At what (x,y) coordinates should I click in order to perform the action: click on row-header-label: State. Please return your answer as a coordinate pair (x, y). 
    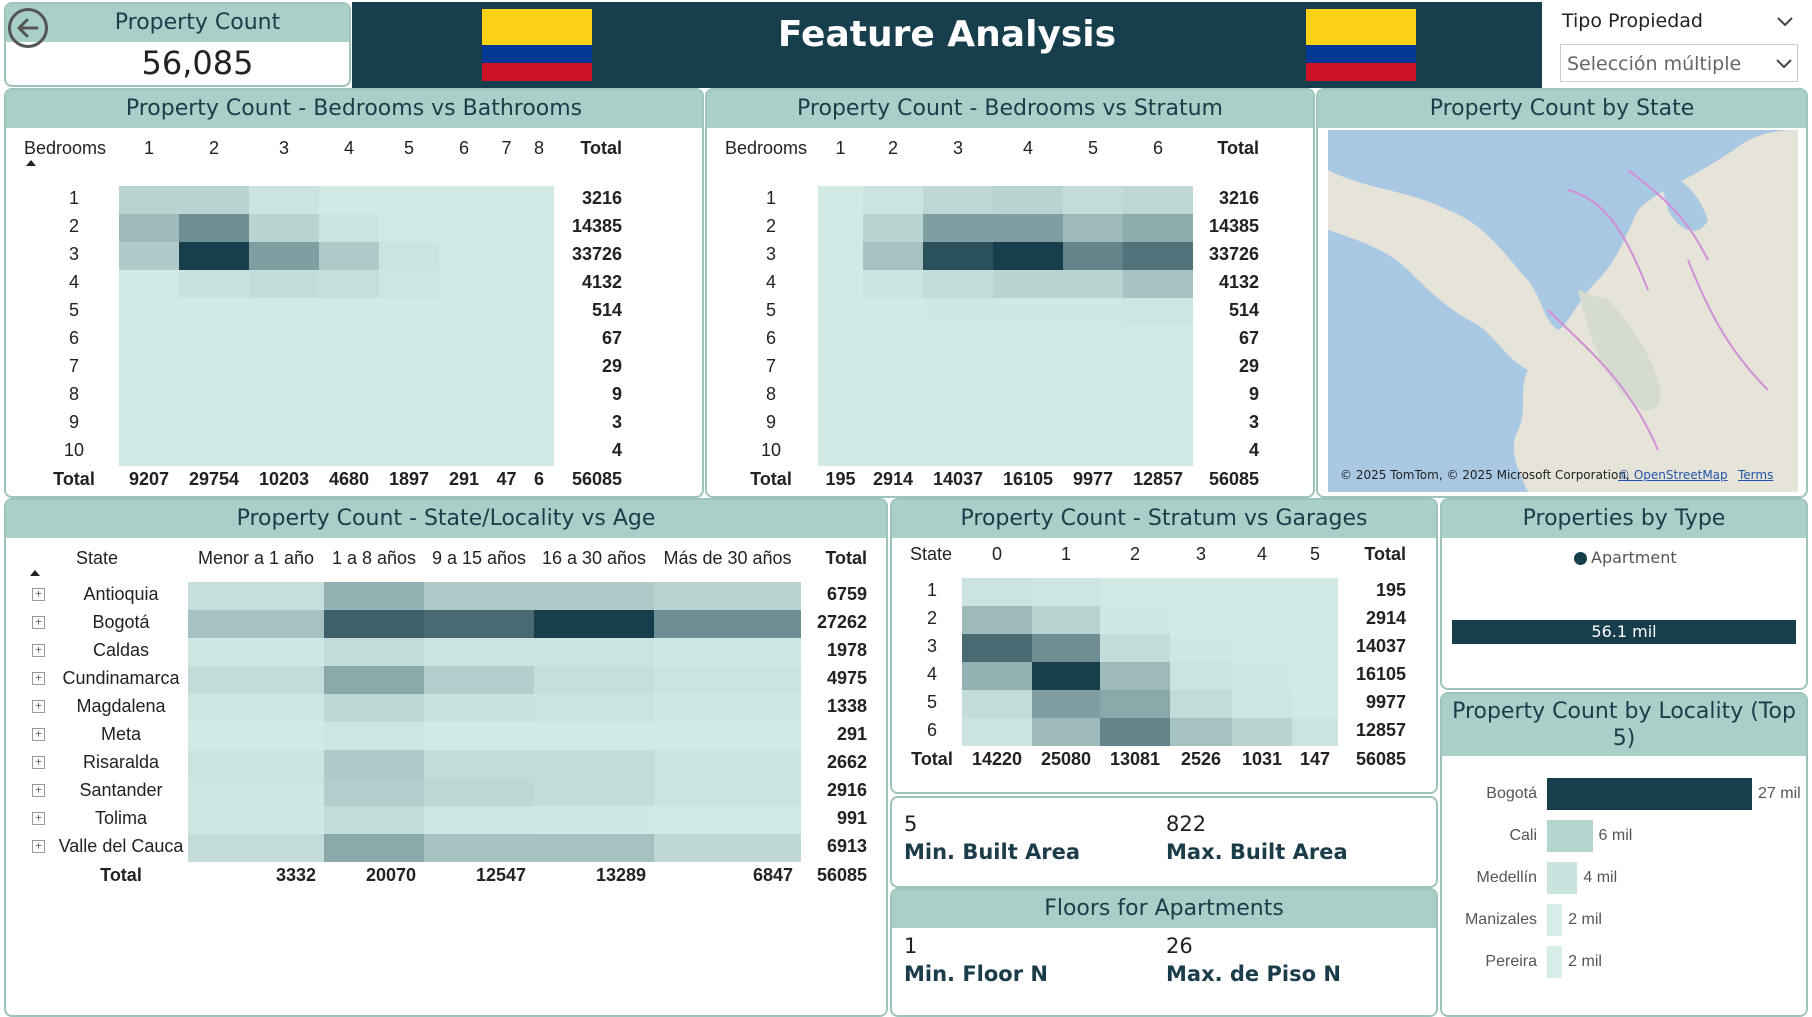
    Looking at the image, I should click on (97, 558).